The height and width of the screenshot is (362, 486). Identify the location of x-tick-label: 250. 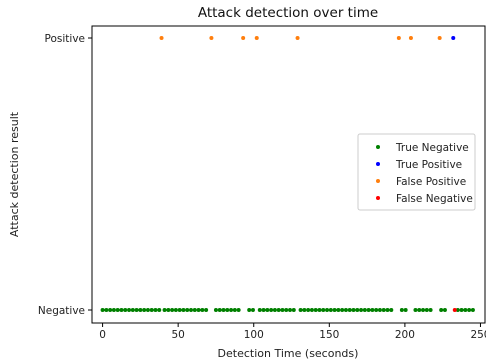
(478, 335).